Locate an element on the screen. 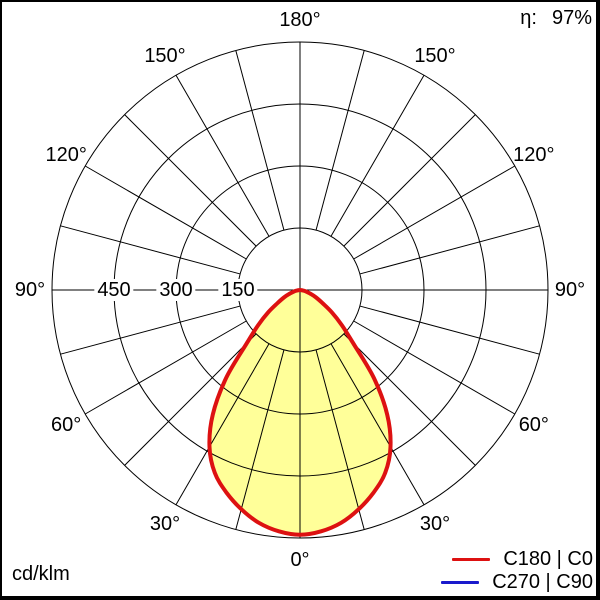  angle-label-30-left: 30° is located at coordinates (165, 523).